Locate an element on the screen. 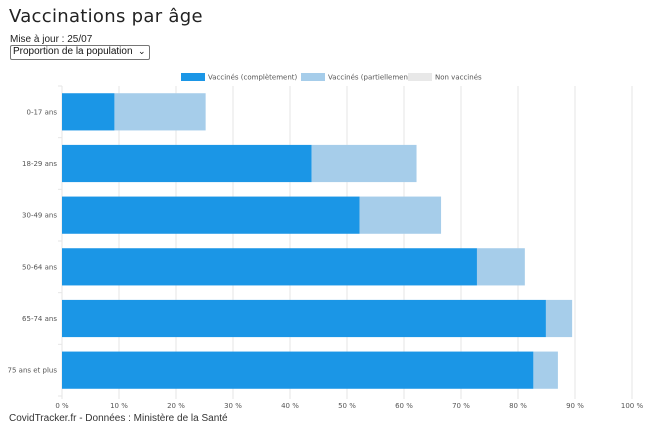 This screenshot has height=432, width=650. x-tick-label: 30 % is located at coordinates (233, 406).